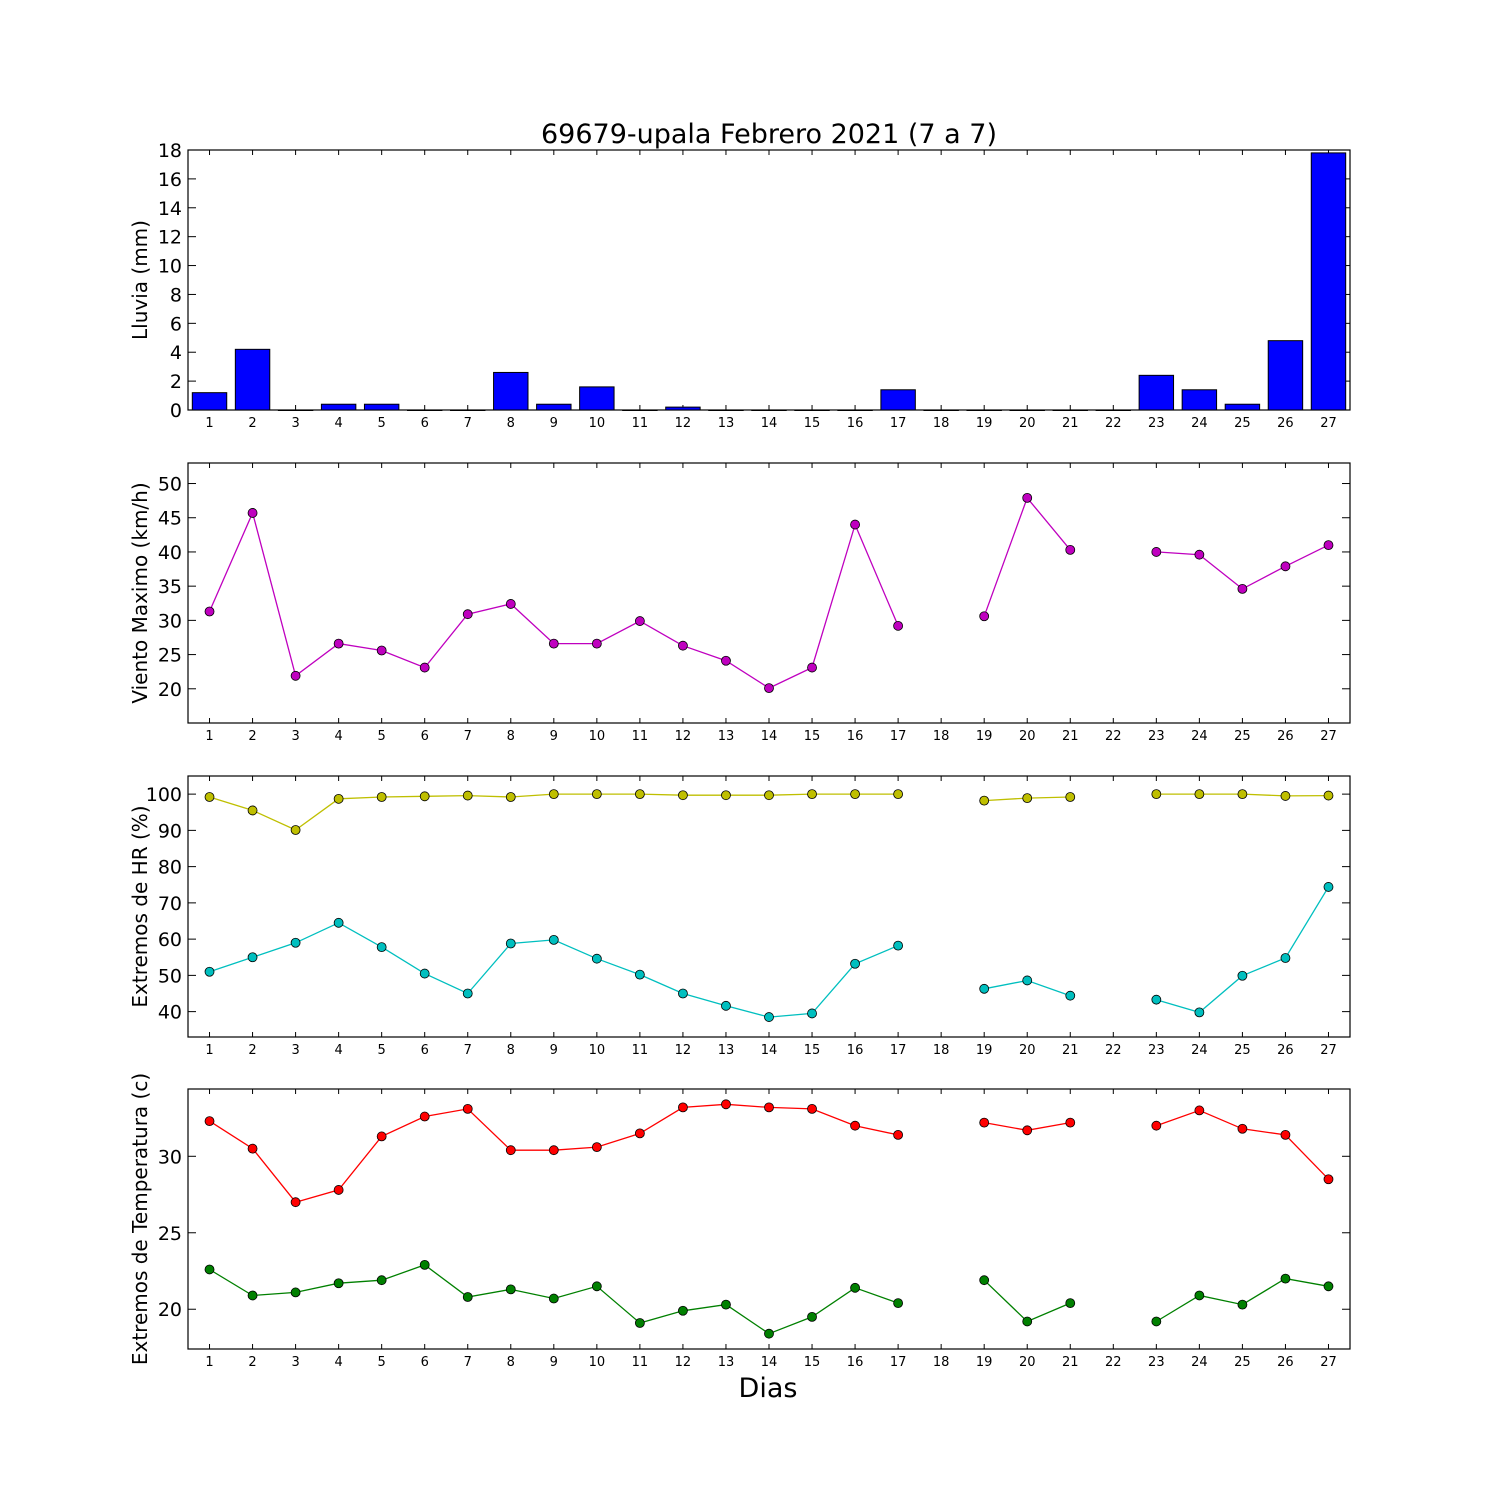  I want to click on y-tick-label-lluvia: 2, so click(176, 382).